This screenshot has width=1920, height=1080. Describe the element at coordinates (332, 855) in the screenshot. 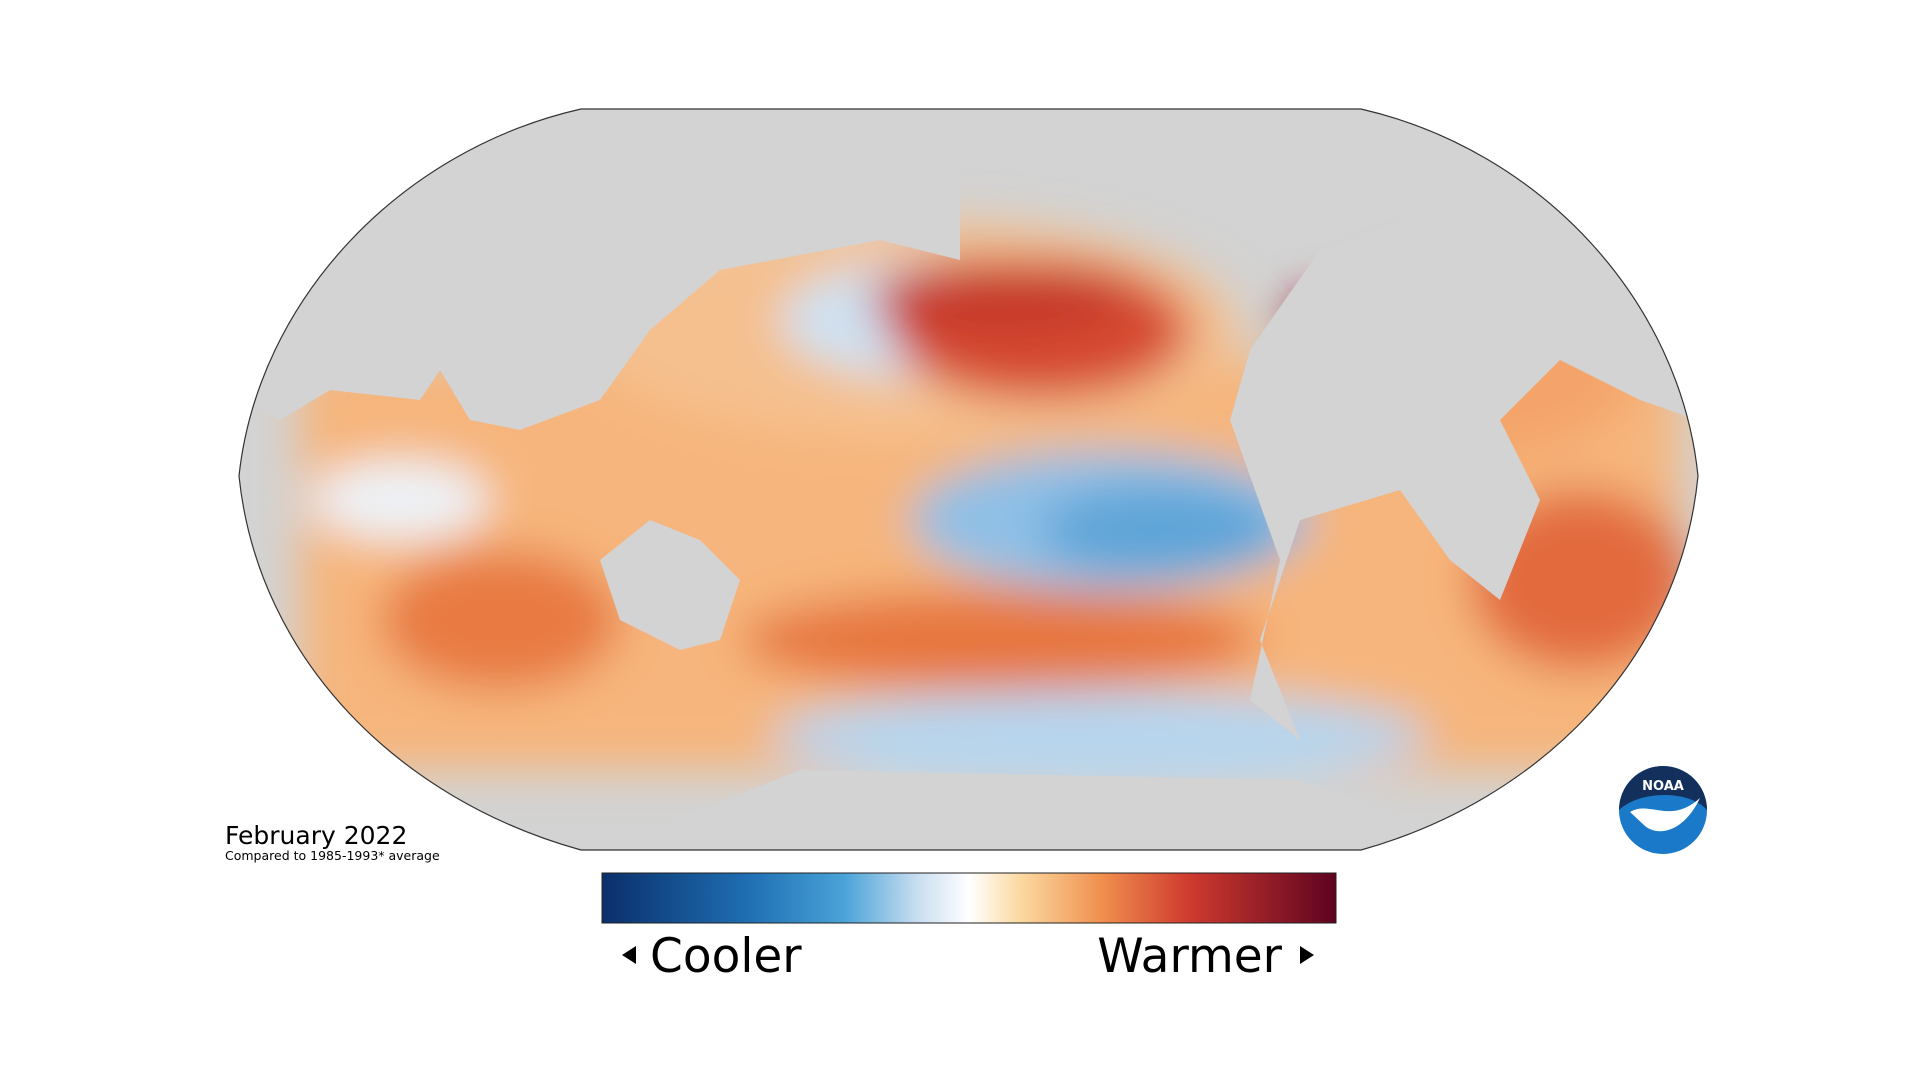

I see `baseline-note: Compared to 1985-1993* average` at that location.